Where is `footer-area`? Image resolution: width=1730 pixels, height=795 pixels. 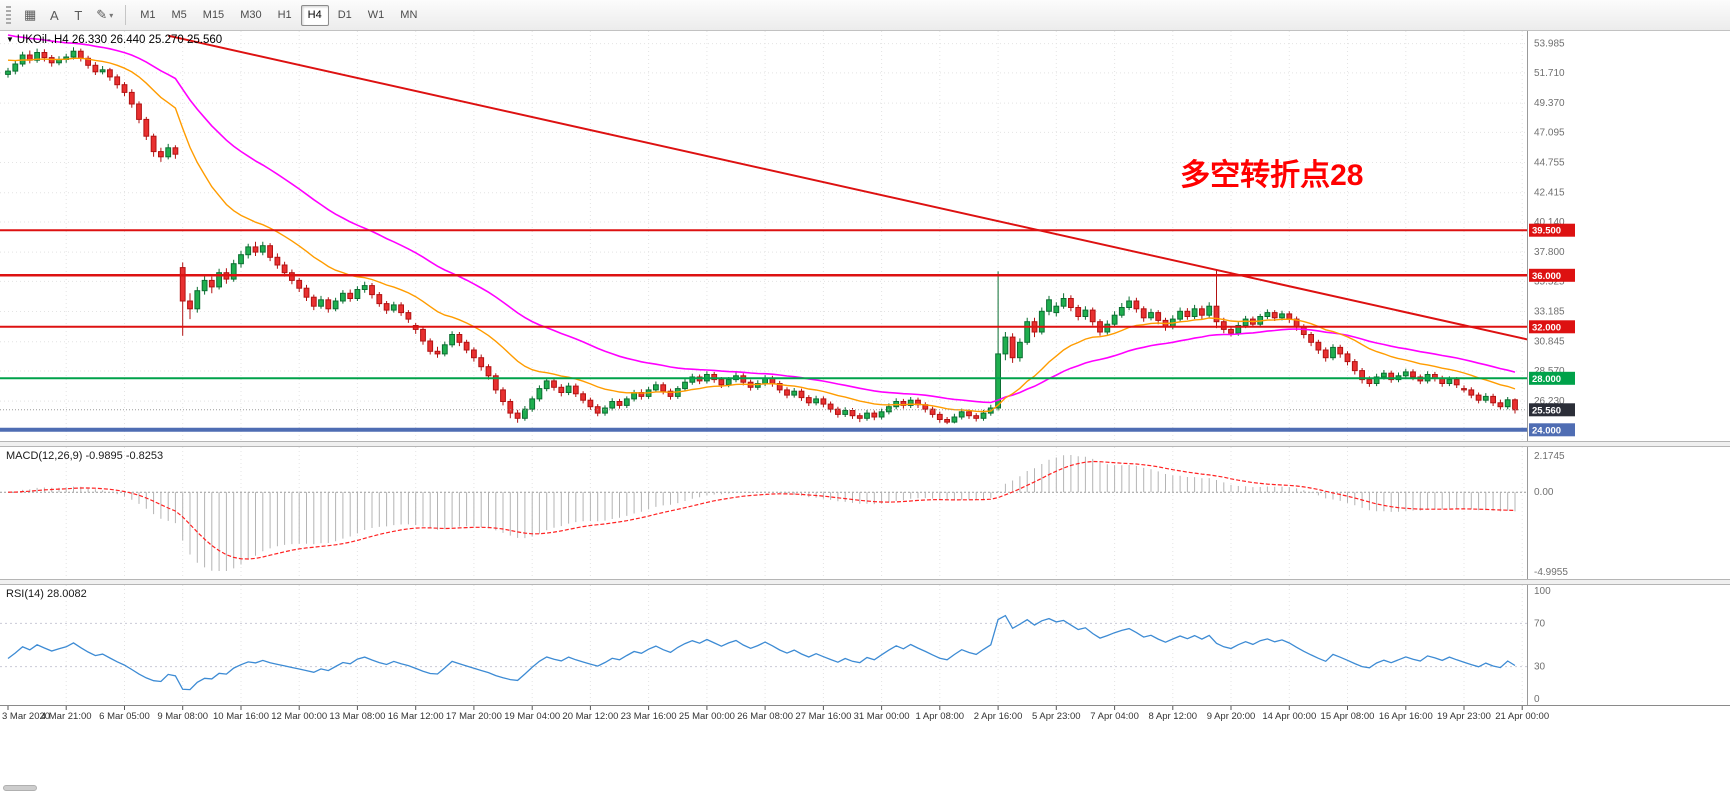 footer-area is located at coordinates (865, 759).